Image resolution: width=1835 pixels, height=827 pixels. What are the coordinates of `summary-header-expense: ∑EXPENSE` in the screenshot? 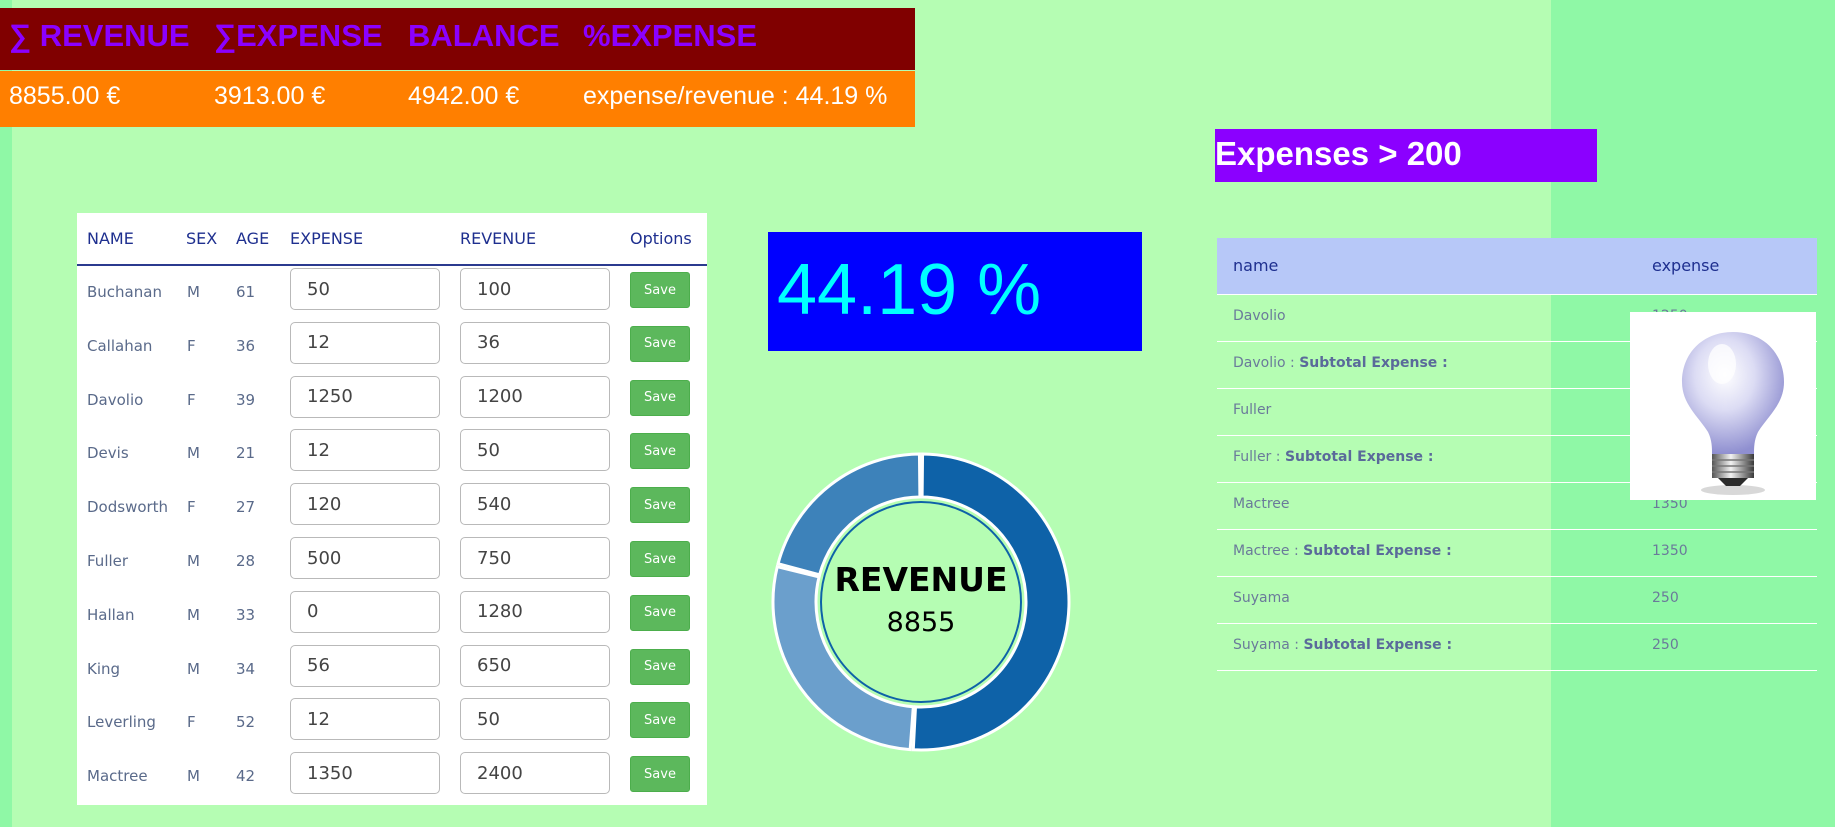 It's located at (298, 35).